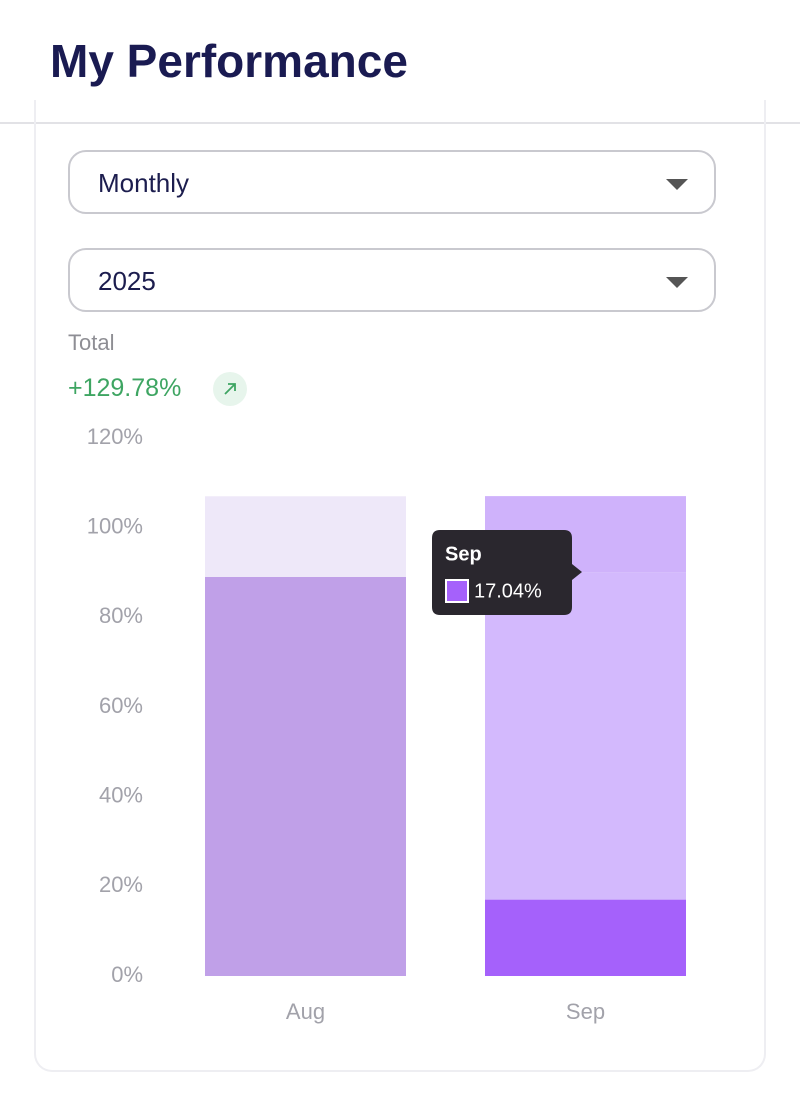  I want to click on tooltip-swatch, so click(457, 591).